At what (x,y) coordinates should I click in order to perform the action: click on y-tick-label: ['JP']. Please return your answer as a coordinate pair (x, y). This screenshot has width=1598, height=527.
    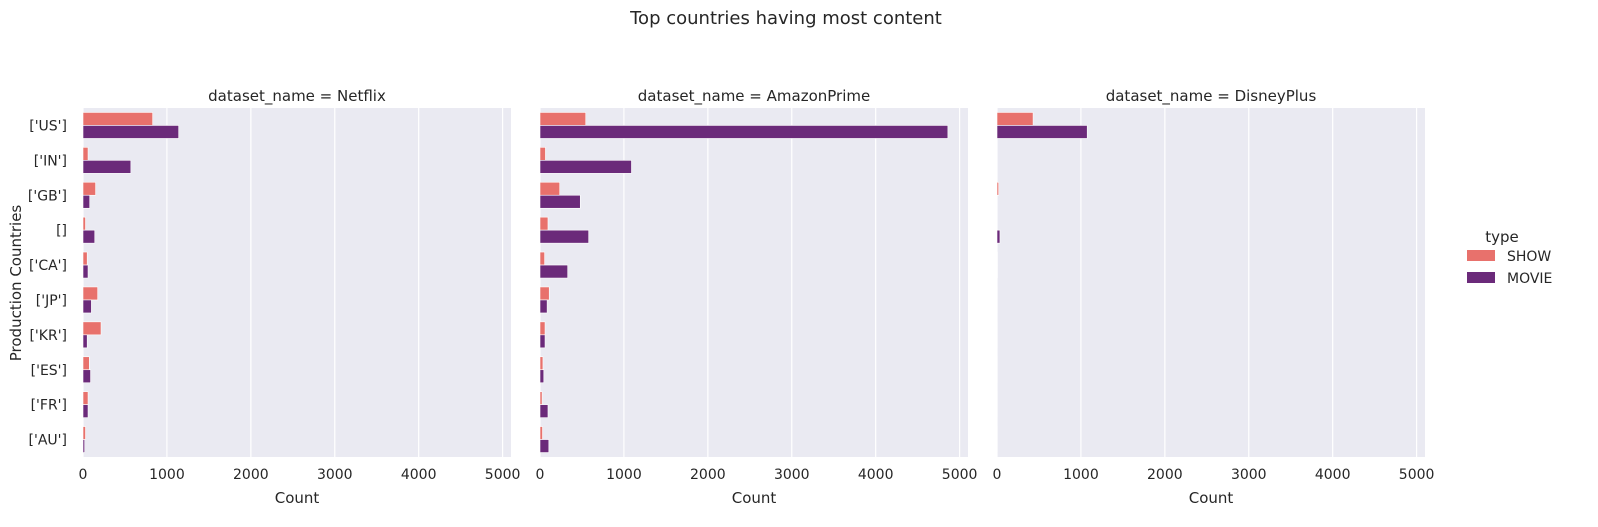
    Looking at the image, I should click on (51, 301).